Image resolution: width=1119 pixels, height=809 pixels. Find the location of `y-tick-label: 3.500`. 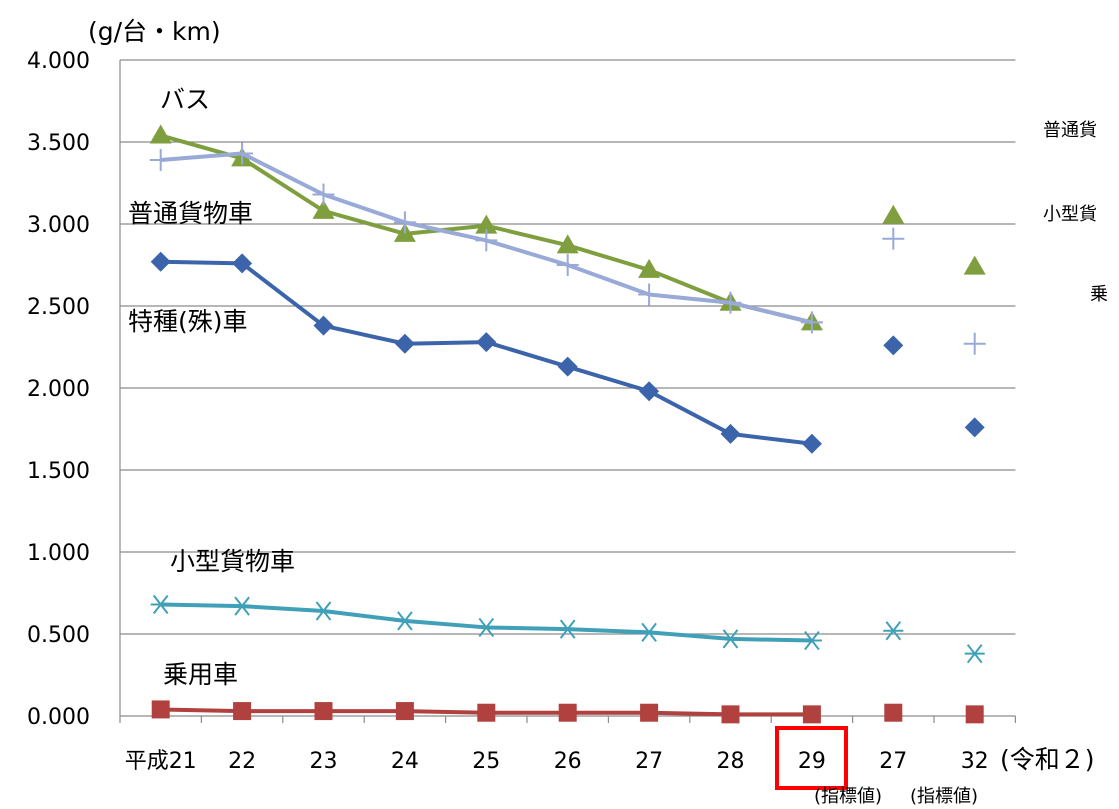

y-tick-label: 3.500 is located at coordinates (58, 143).